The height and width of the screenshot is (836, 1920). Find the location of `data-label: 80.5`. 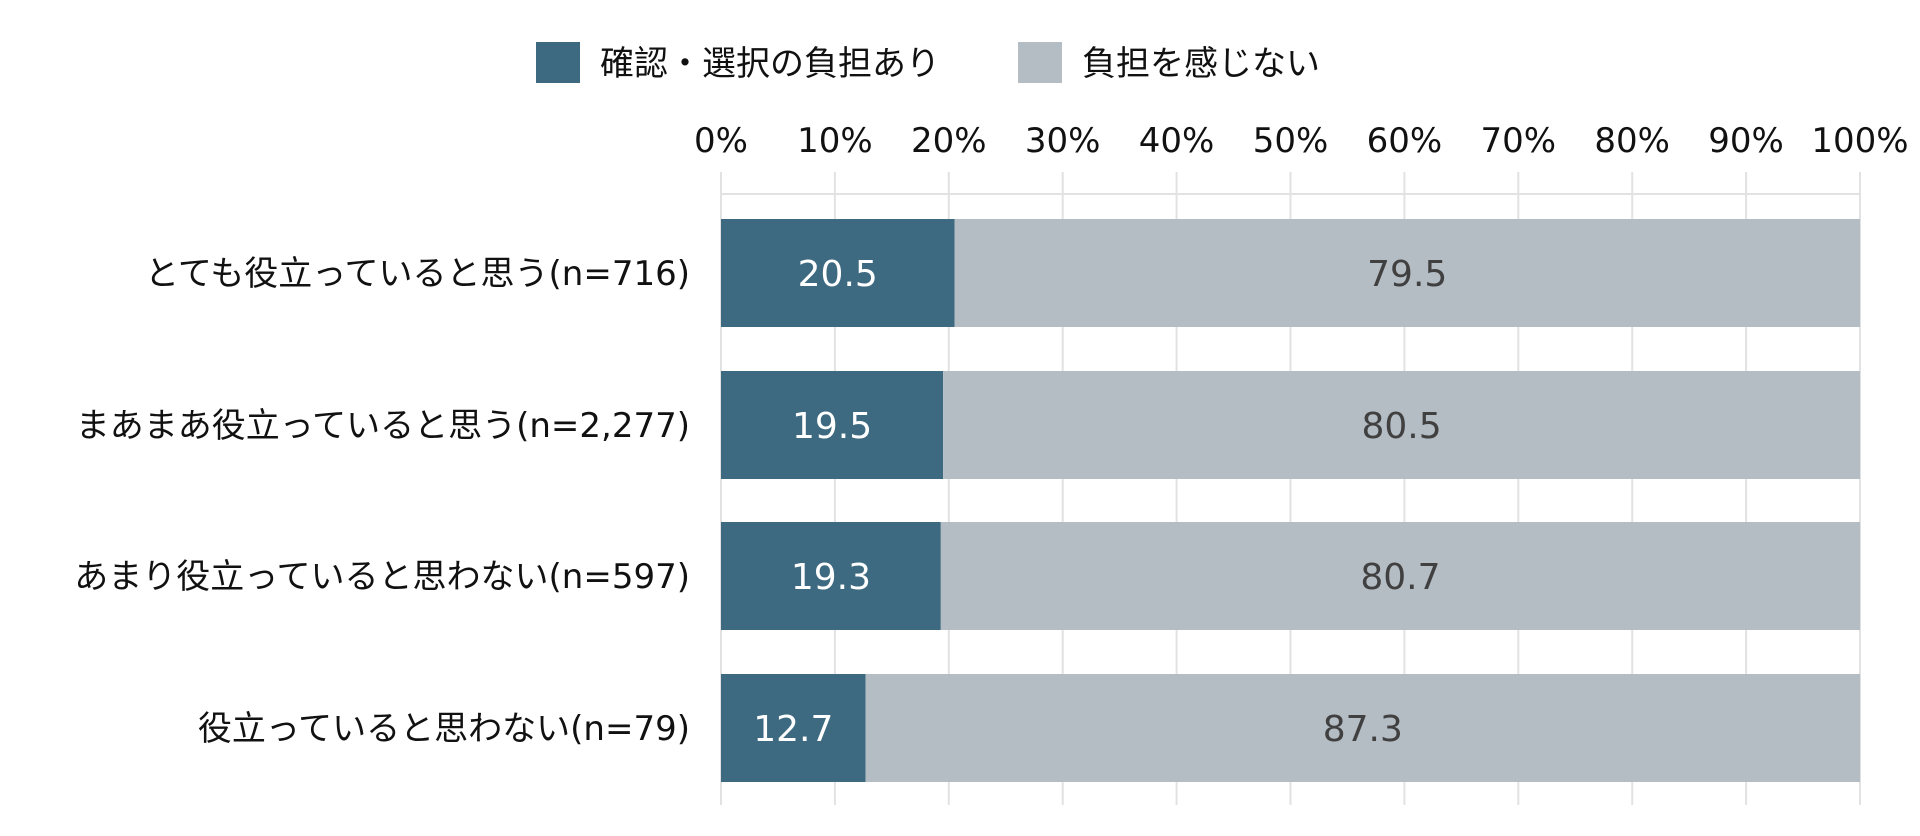

data-label: 80.5 is located at coordinates (1401, 426).